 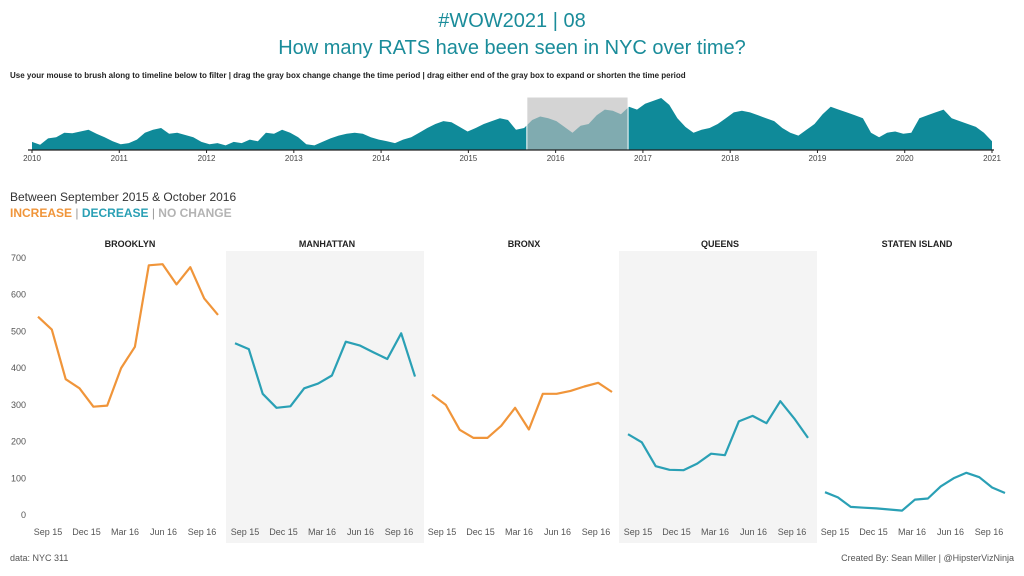 I want to click on legend-no-change: NO CHANGE, so click(x=195, y=213).